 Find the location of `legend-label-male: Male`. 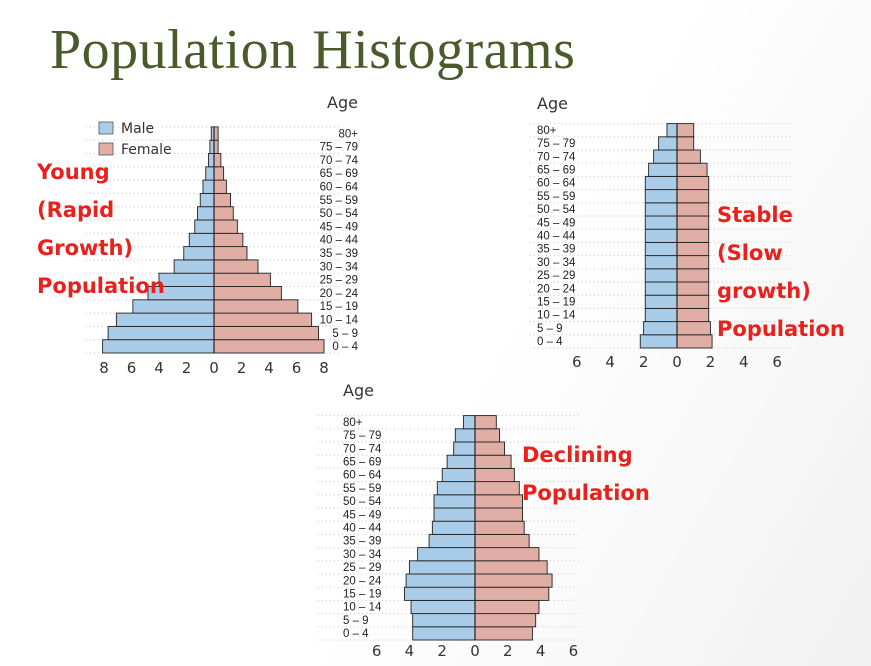

legend-label-male: Male is located at coordinates (137, 129).